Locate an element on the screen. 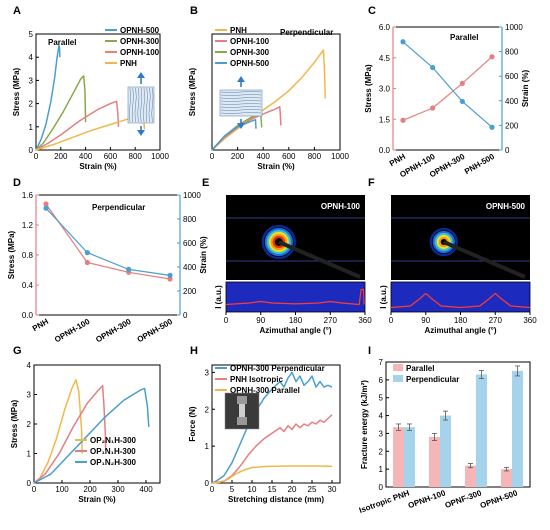 The height and width of the screenshot is (530, 550). diffraction-ring-E is located at coordinates (278, 242).